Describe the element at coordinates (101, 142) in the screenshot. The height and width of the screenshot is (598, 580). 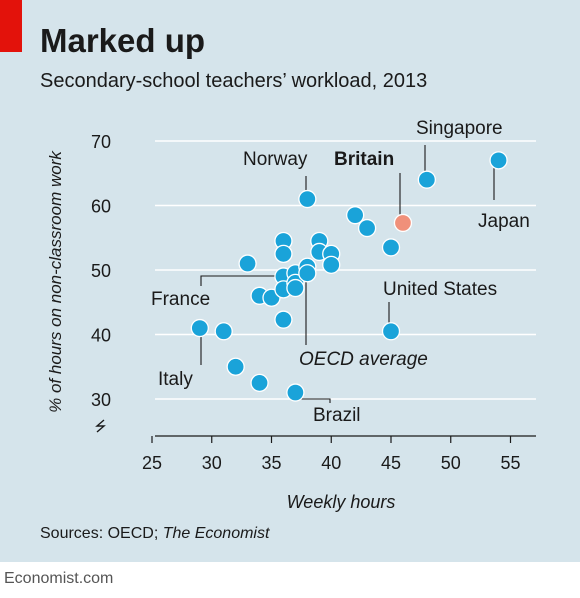
I see `y-tick-label: 70` at that location.